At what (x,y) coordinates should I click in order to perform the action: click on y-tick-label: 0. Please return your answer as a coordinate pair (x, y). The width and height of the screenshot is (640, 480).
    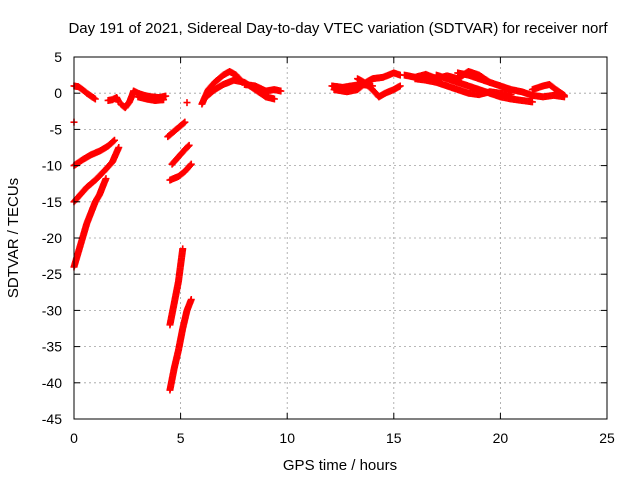
    Looking at the image, I should click on (58, 93).